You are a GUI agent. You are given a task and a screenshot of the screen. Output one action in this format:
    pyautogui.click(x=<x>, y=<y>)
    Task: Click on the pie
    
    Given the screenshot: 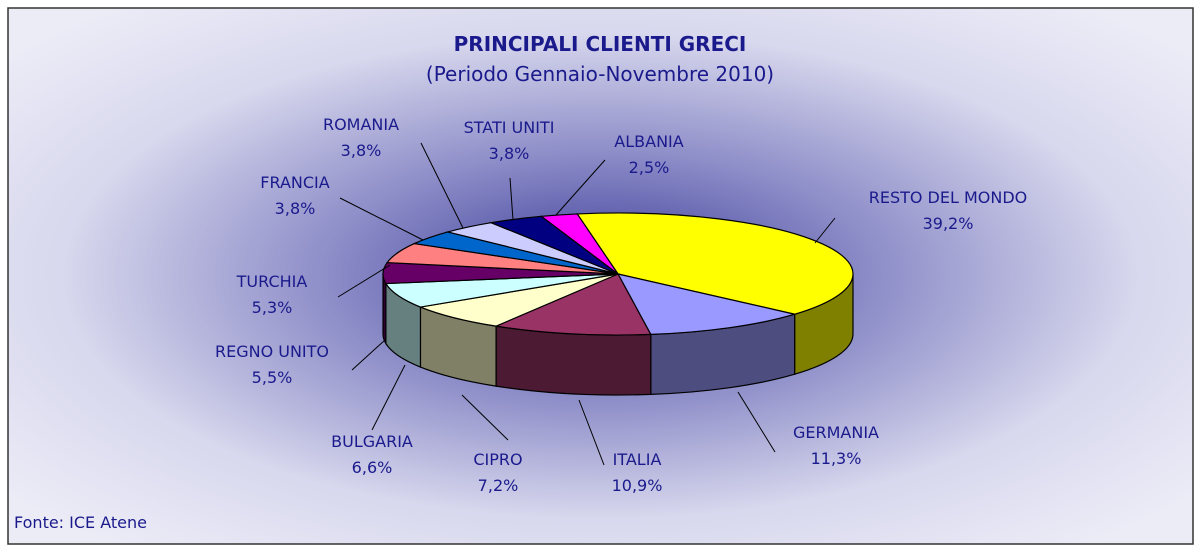 What is the action you would take?
    pyautogui.click(x=618, y=304)
    